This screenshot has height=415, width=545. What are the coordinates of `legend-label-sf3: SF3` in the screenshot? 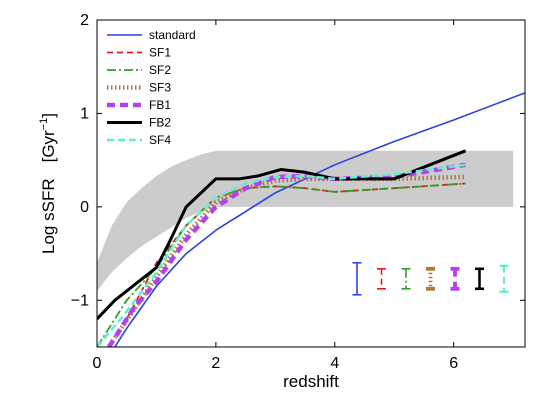 It's located at (160, 88).